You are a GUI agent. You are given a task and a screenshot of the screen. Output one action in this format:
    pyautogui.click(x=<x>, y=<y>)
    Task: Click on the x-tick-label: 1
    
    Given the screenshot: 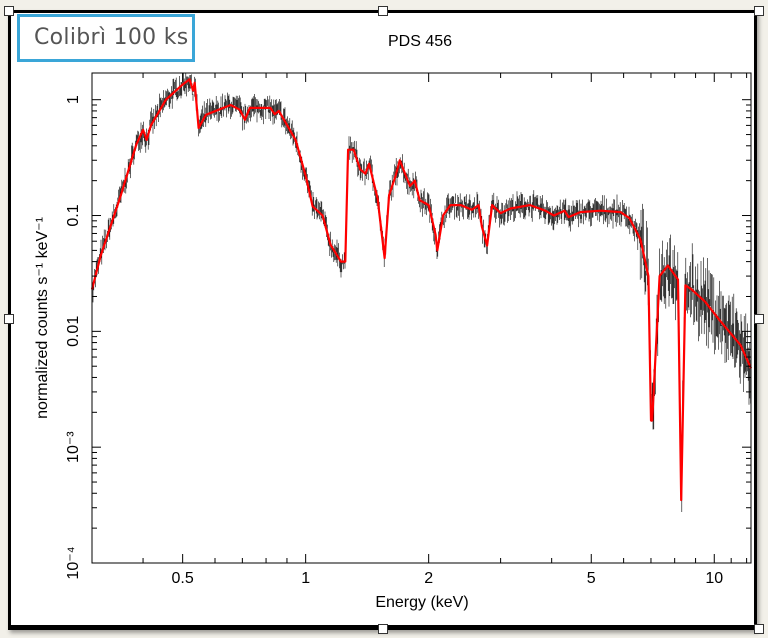 What is the action you would take?
    pyautogui.click(x=305, y=578)
    